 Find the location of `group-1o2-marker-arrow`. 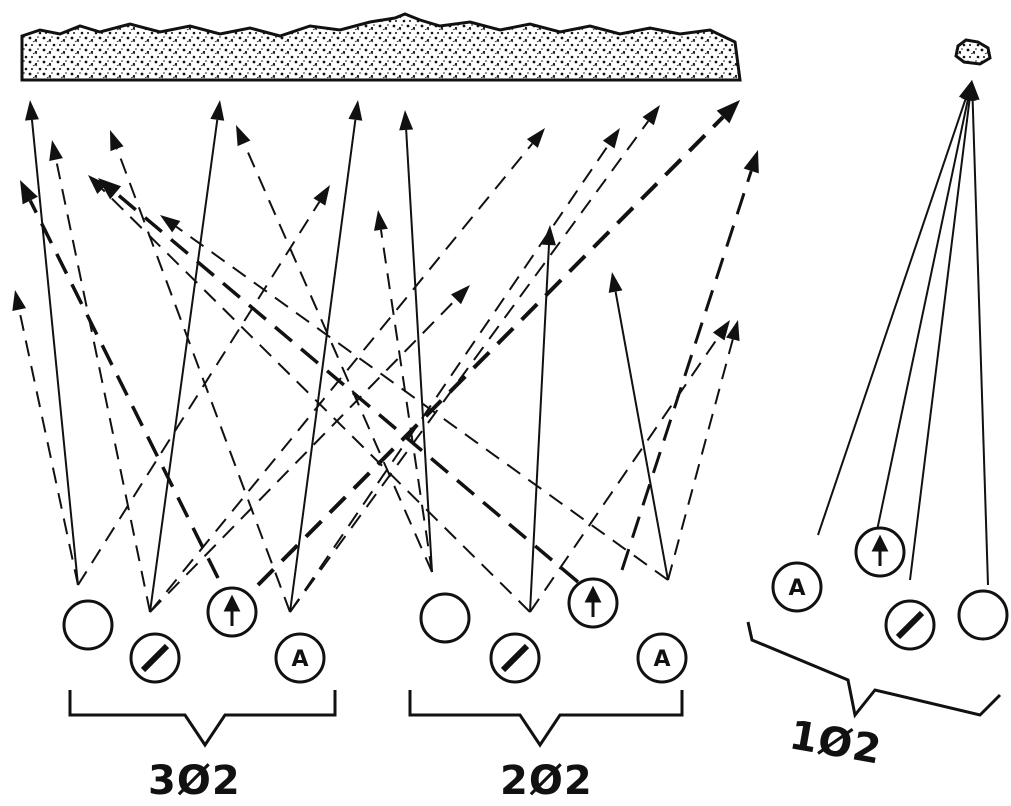

group-1o2-marker-arrow is located at coordinates (880, 552).